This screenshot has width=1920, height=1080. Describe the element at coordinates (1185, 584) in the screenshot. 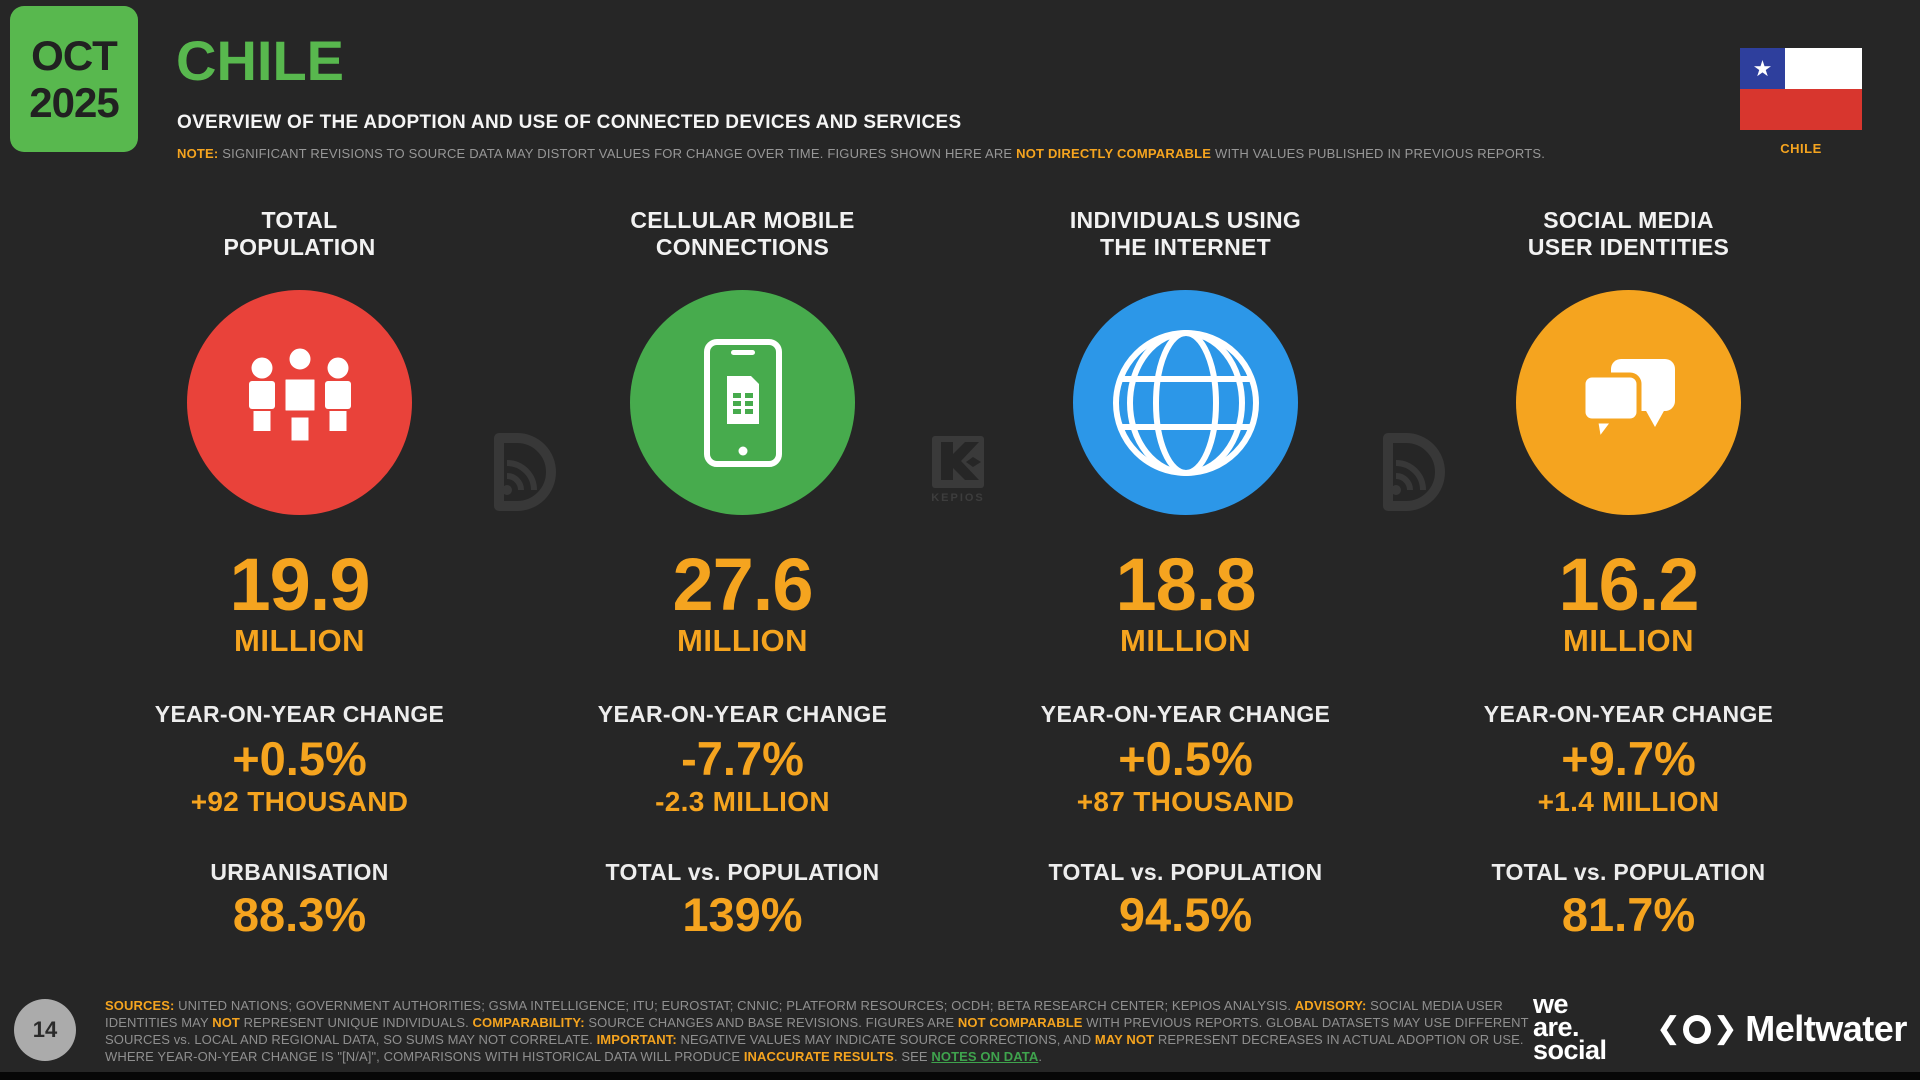

I see `metric-value: 18.8` at that location.